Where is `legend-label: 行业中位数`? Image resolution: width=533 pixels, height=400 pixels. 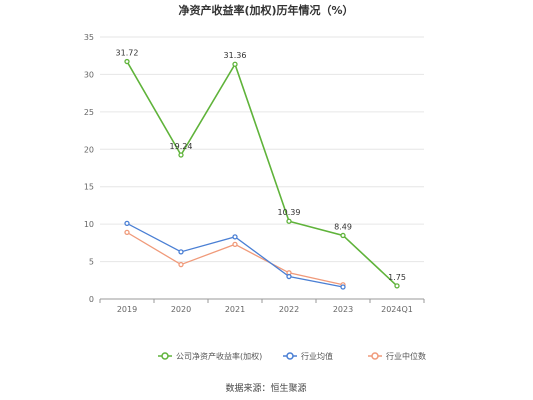
legend-label: 行业中位数 is located at coordinates (406, 356).